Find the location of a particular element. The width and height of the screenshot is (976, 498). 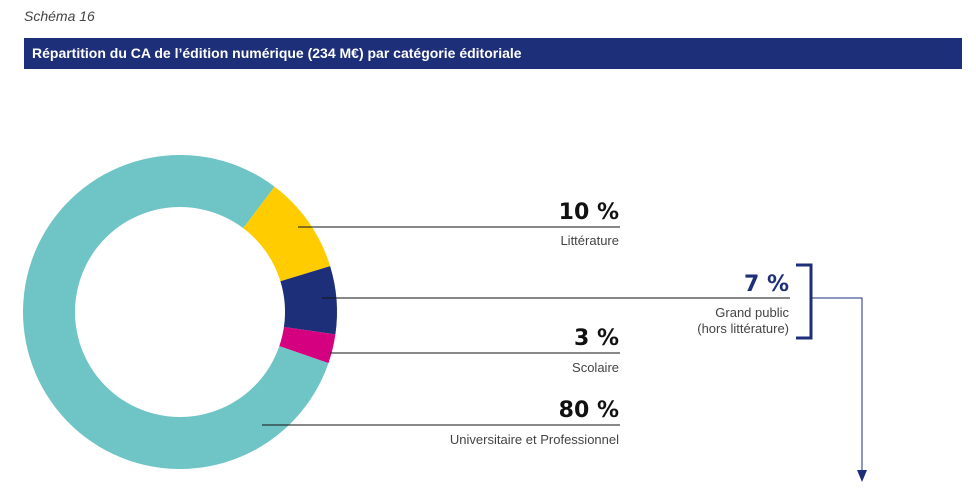

label-value-grand-public: 7 % is located at coordinates (766, 284).